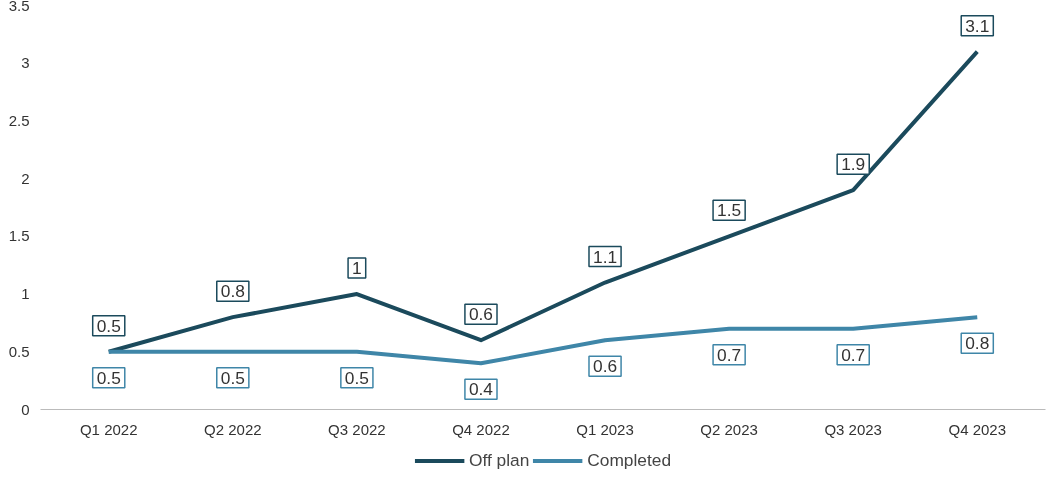 This screenshot has width=1057, height=485. Describe the element at coordinates (729, 429) in the screenshot. I see `x-tick-label: Q2 2023` at that location.